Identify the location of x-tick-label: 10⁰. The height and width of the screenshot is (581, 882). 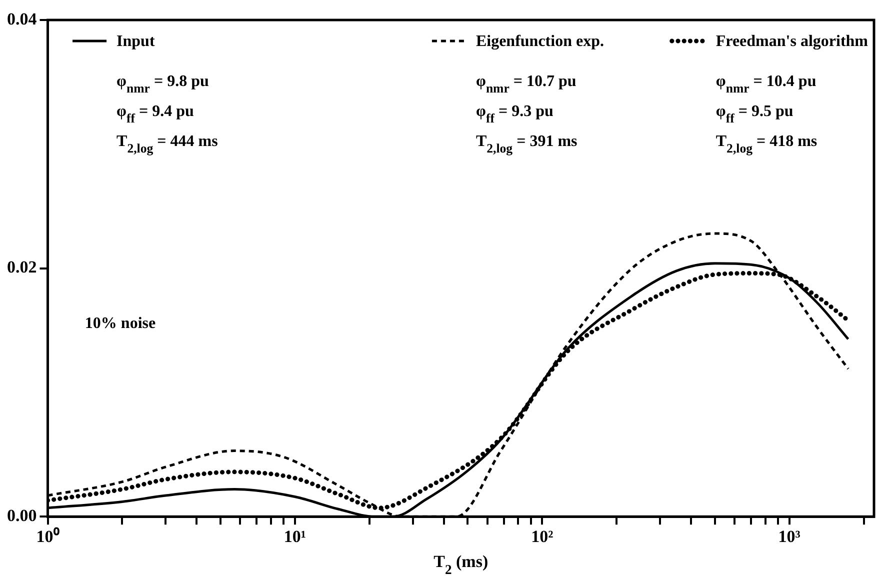
(48, 536).